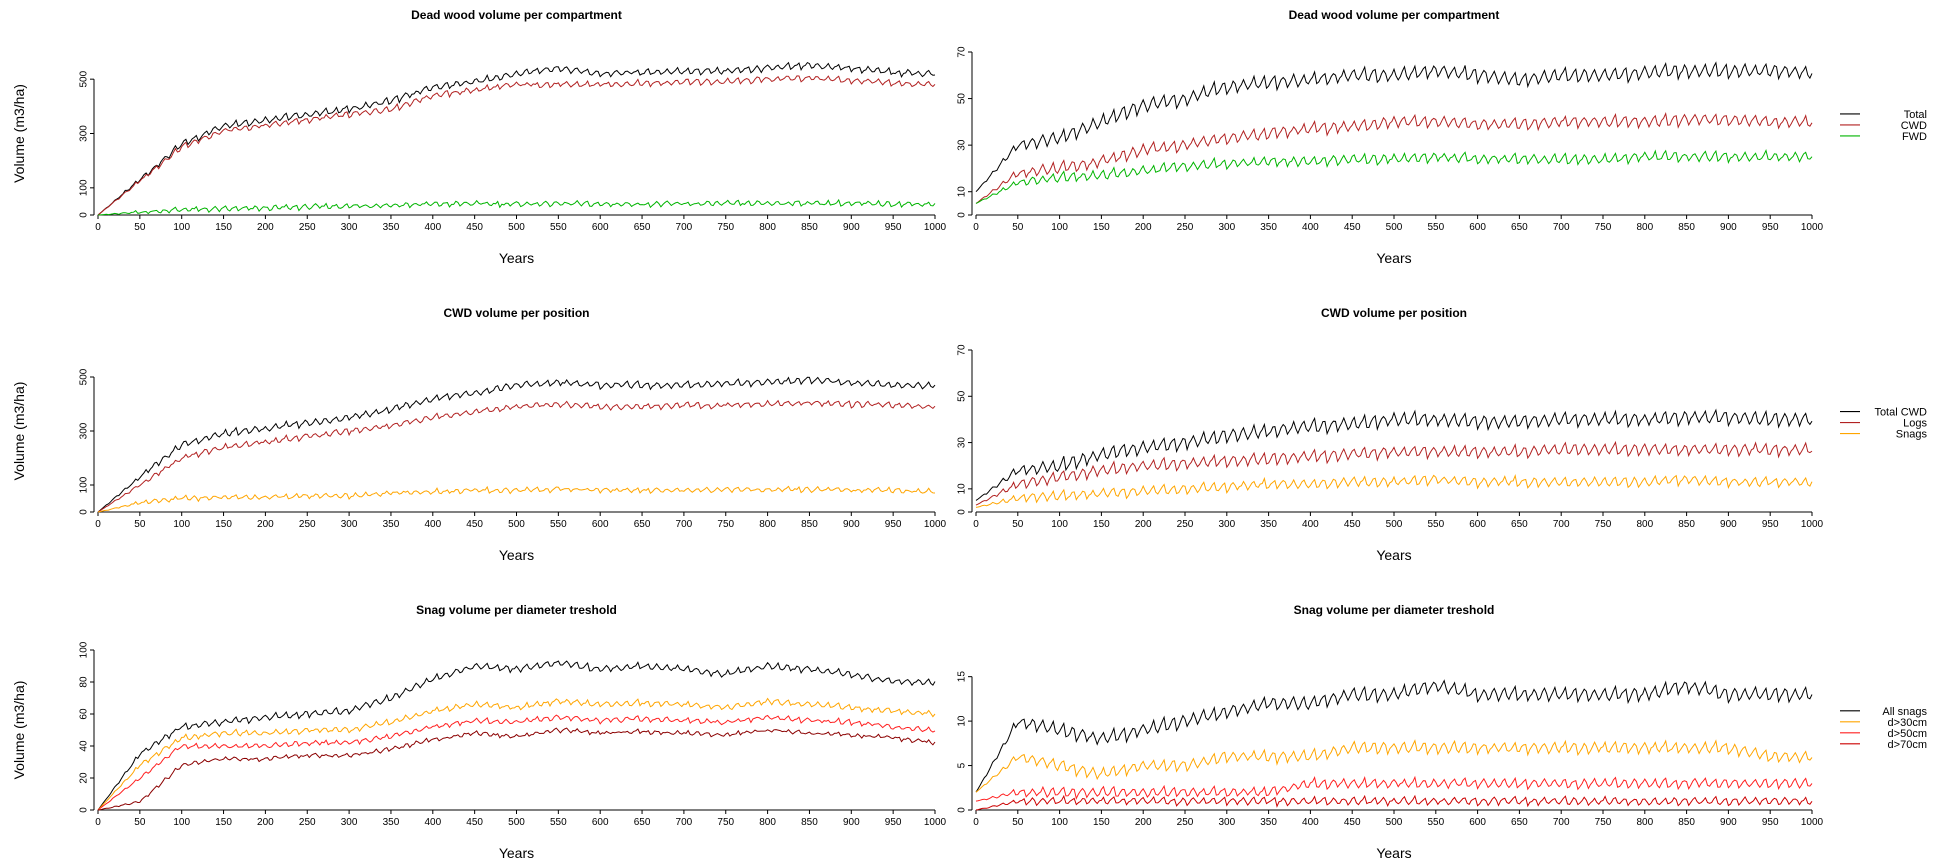  What do you see at coordinates (1900, 413) in the screenshot?
I see `legend-label: Total CWD` at bounding box center [1900, 413].